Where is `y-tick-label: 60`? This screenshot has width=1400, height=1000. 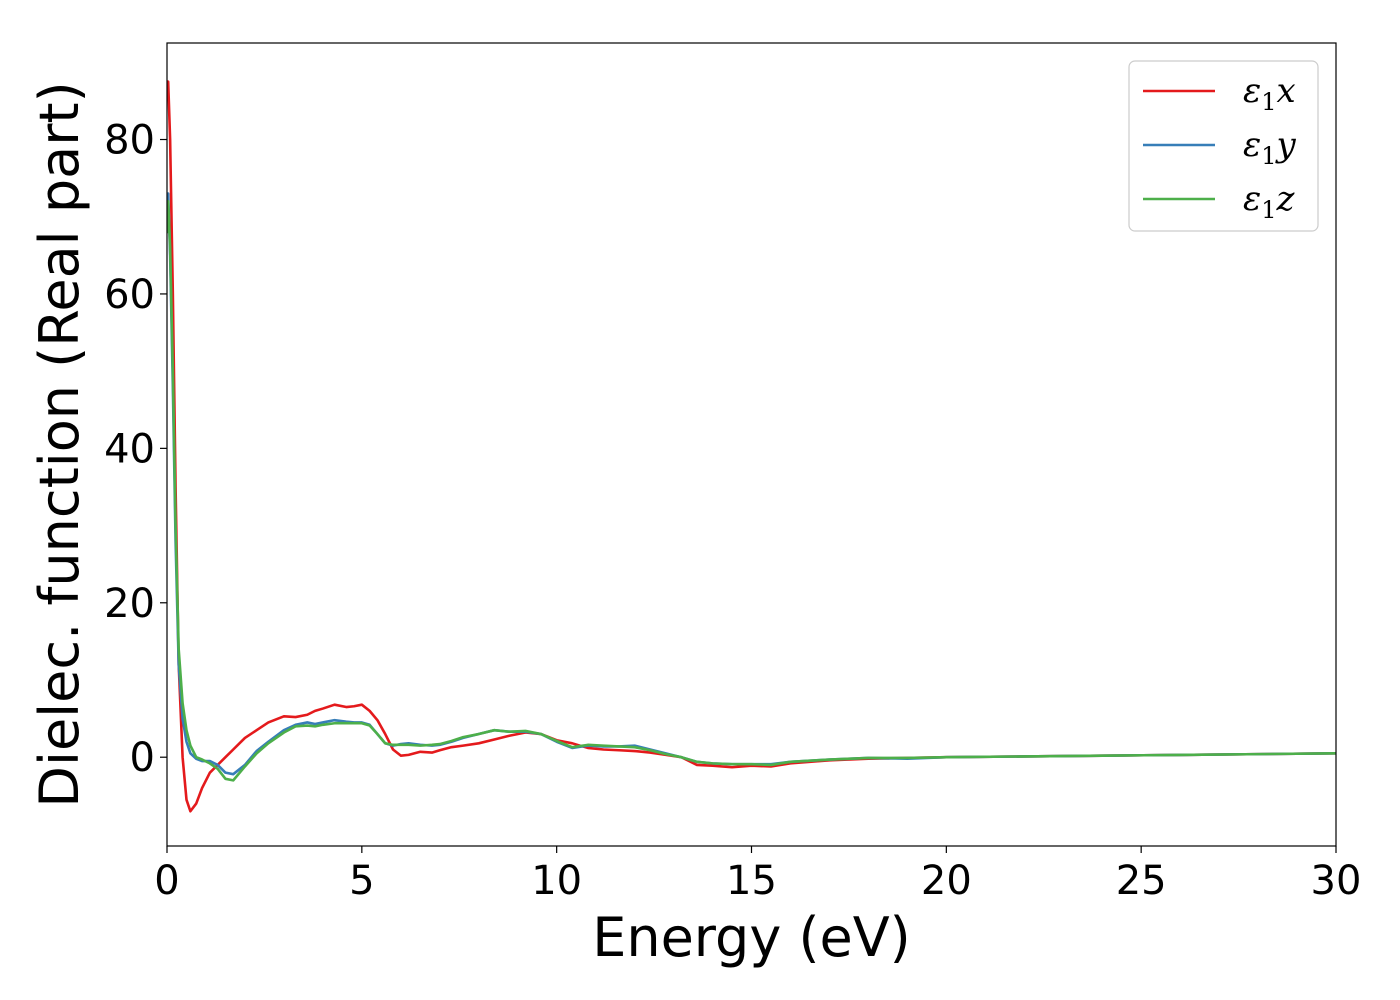 y-tick-label: 60 is located at coordinates (129, 295).